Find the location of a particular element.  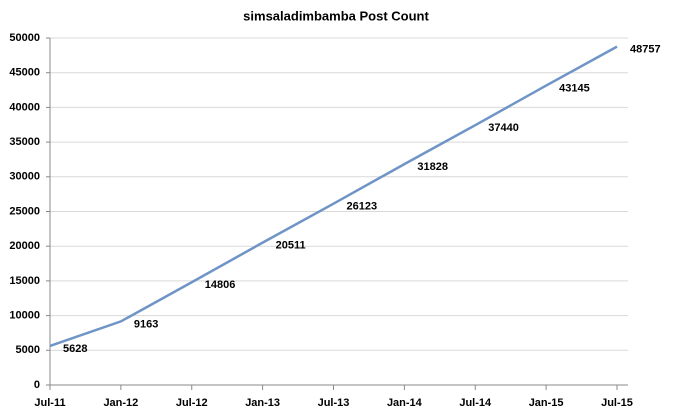

x-tick-label: Jan-15 is located at coordinates (546, 403).